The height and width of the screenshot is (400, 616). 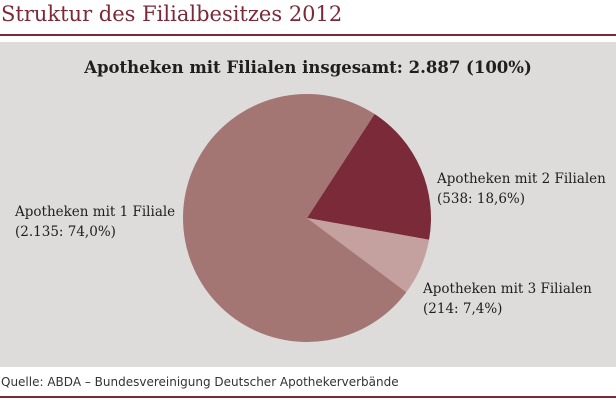 I want to click on slice-label-2-filialen: Apotheken mit 2 Filialen, so click(x=521, y=179).